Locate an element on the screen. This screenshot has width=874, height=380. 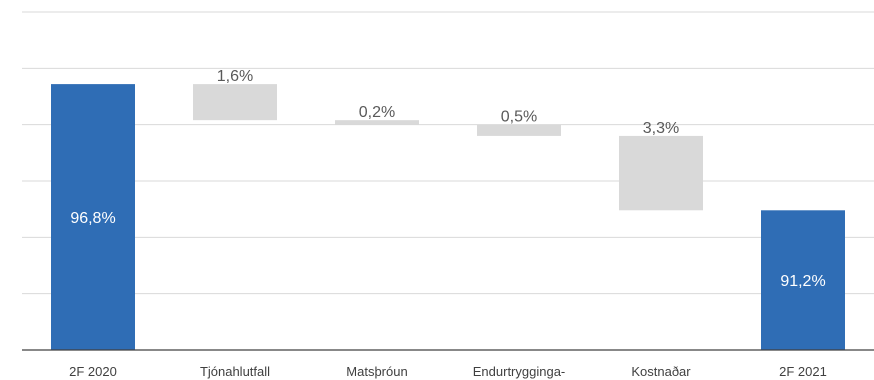
x-tick-label: Matsþróun is located at coordinates (376, 371).